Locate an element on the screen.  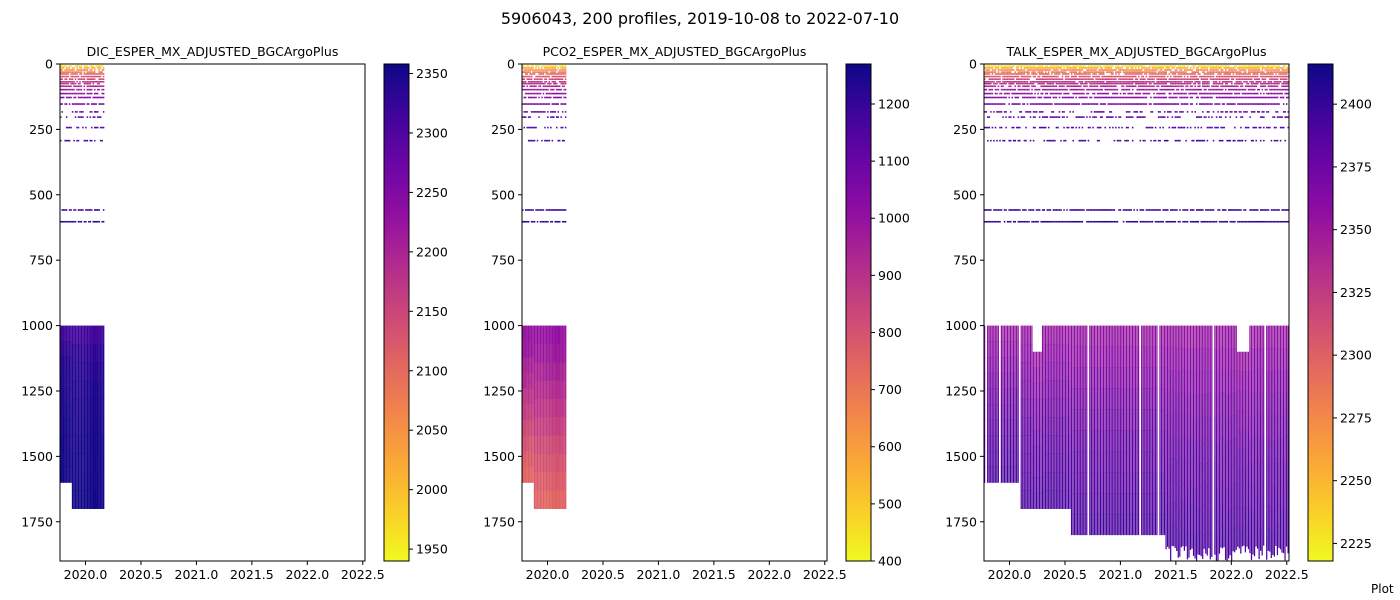
colorbar-tick-label: 2150 is located at coordinates (432, 311).